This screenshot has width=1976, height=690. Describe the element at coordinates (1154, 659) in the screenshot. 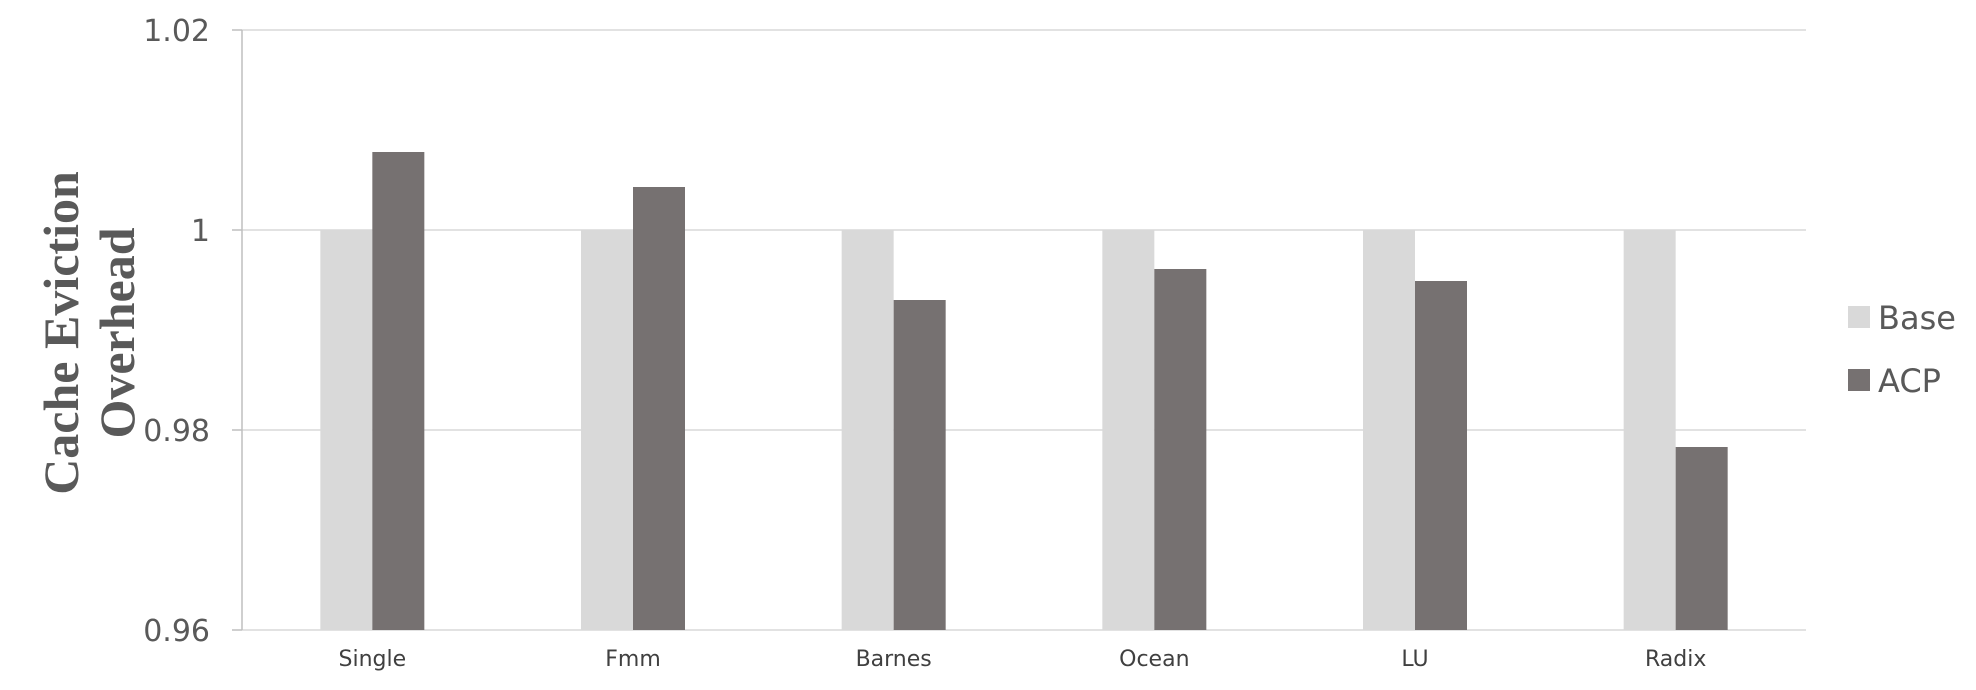

I see `x-category-label: Ocean` at that location.